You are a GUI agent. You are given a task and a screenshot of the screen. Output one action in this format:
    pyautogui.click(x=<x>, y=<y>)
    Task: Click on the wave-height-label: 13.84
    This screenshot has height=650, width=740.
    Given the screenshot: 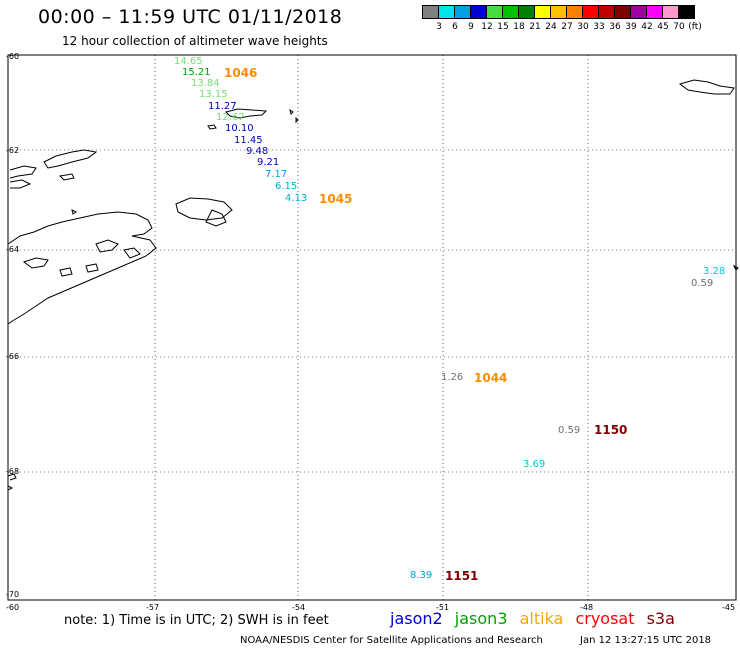 What is the action you would take?
    pyautogui.click(x=205, y=83)
    